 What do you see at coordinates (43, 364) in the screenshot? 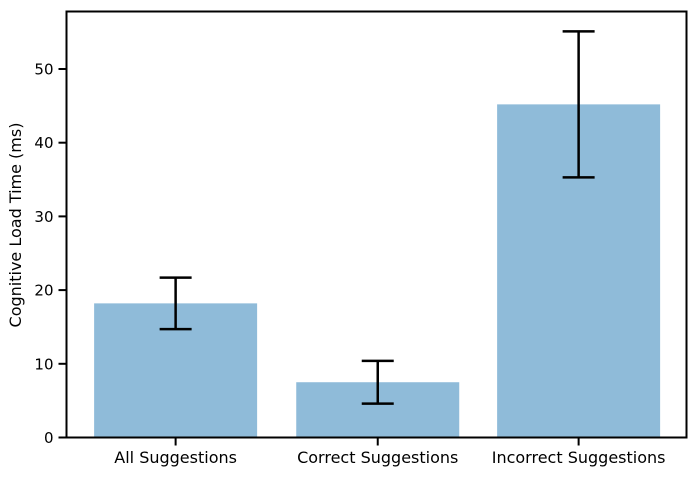
I see `y-tick-label-1: 10` at bounding box center [43, 364].